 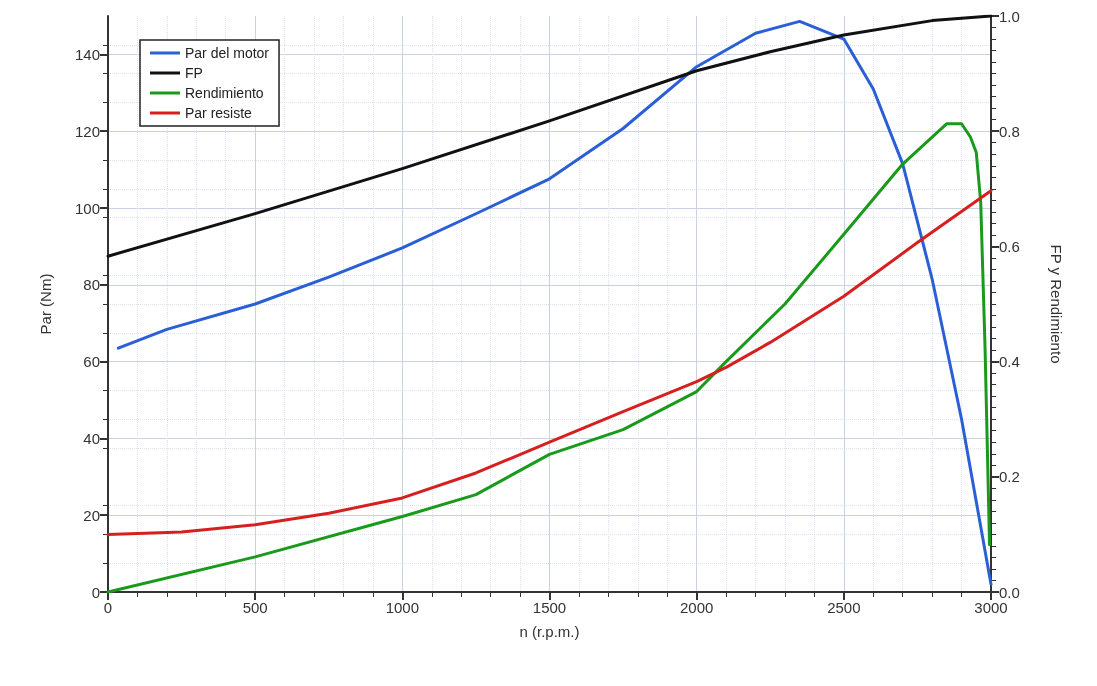 I want to click on y-tick-label: 140, so click(x=87, y=54).